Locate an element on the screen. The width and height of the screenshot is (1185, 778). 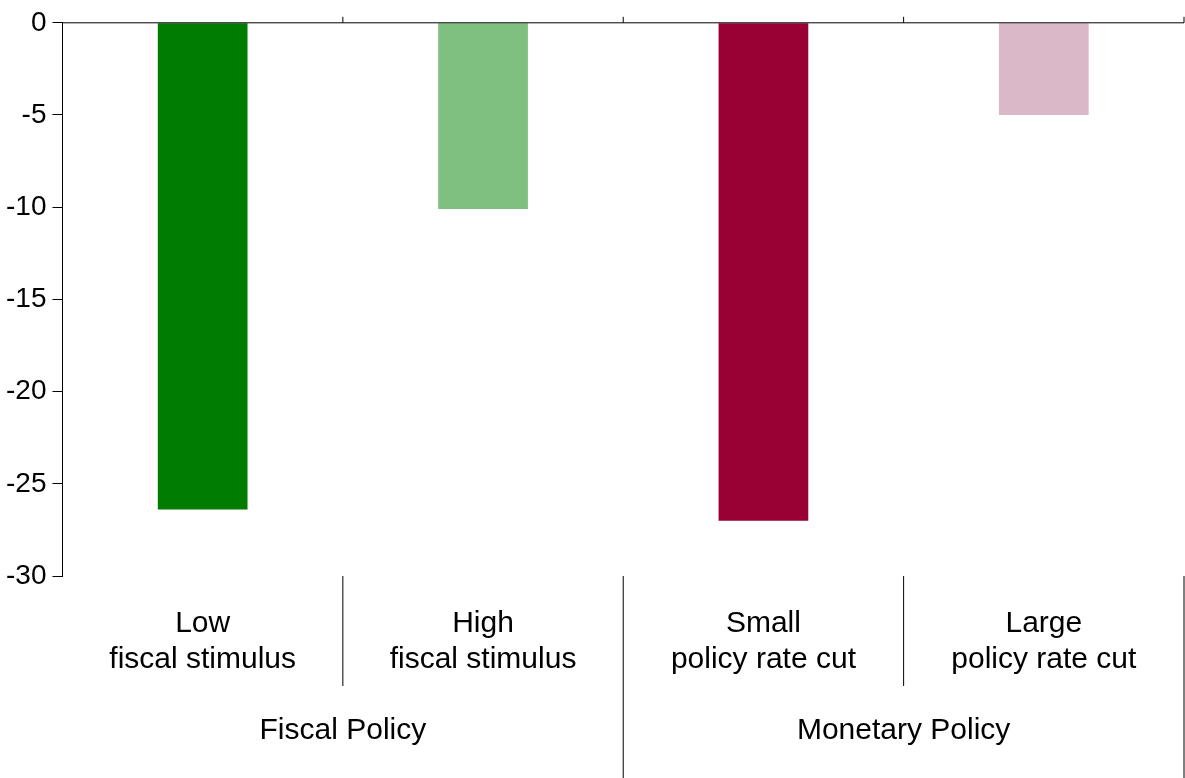
y-tick-label: -15 is located at coordinates (26, 298).